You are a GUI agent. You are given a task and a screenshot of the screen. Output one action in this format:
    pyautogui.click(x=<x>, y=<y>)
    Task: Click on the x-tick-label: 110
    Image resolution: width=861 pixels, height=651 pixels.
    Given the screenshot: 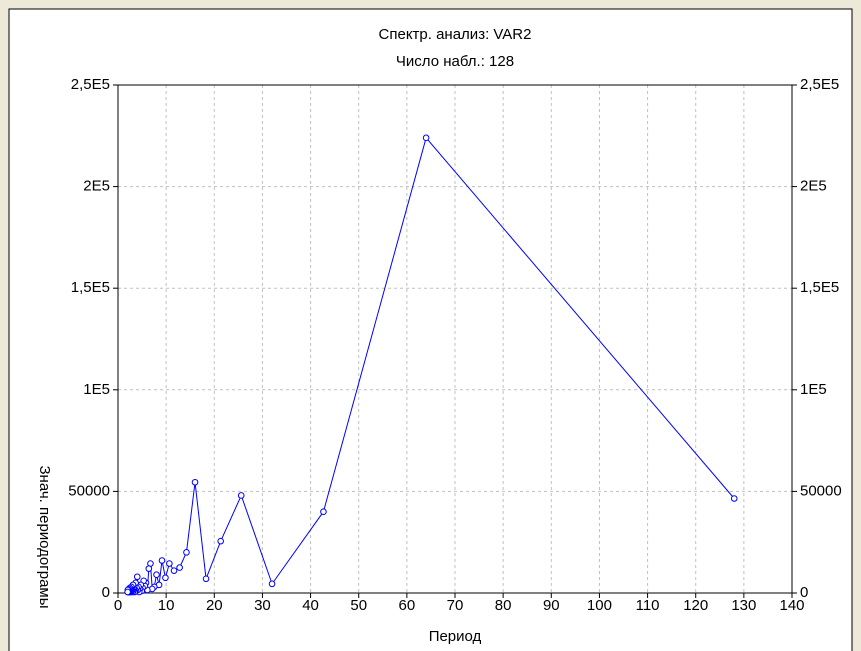 What is the action you would take?
    pyautogui.click(x=648, y=605)
    